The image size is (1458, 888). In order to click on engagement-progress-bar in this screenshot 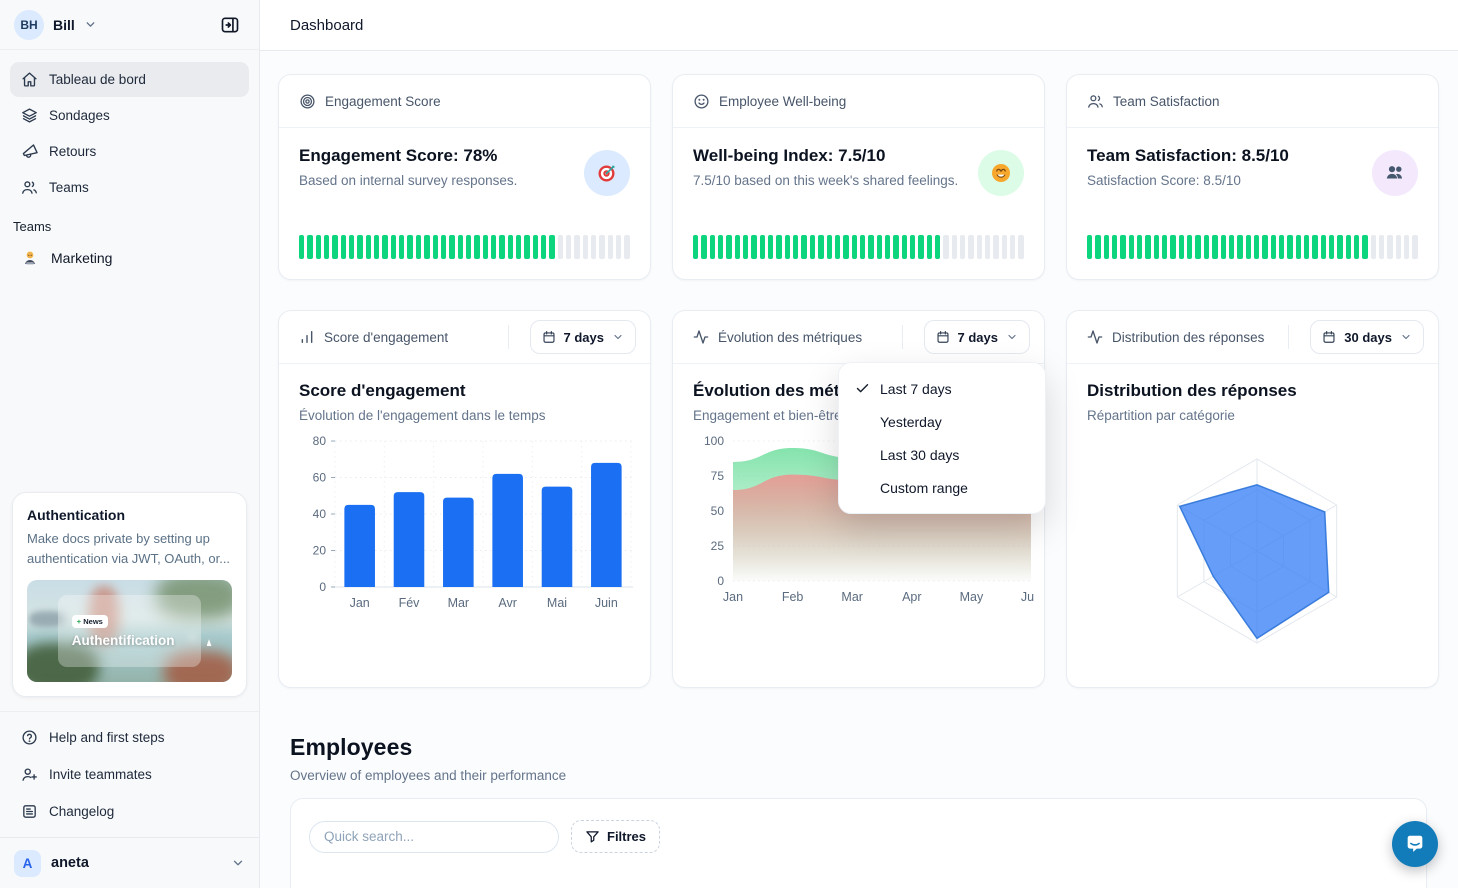, I will do `click(464, 247)`.